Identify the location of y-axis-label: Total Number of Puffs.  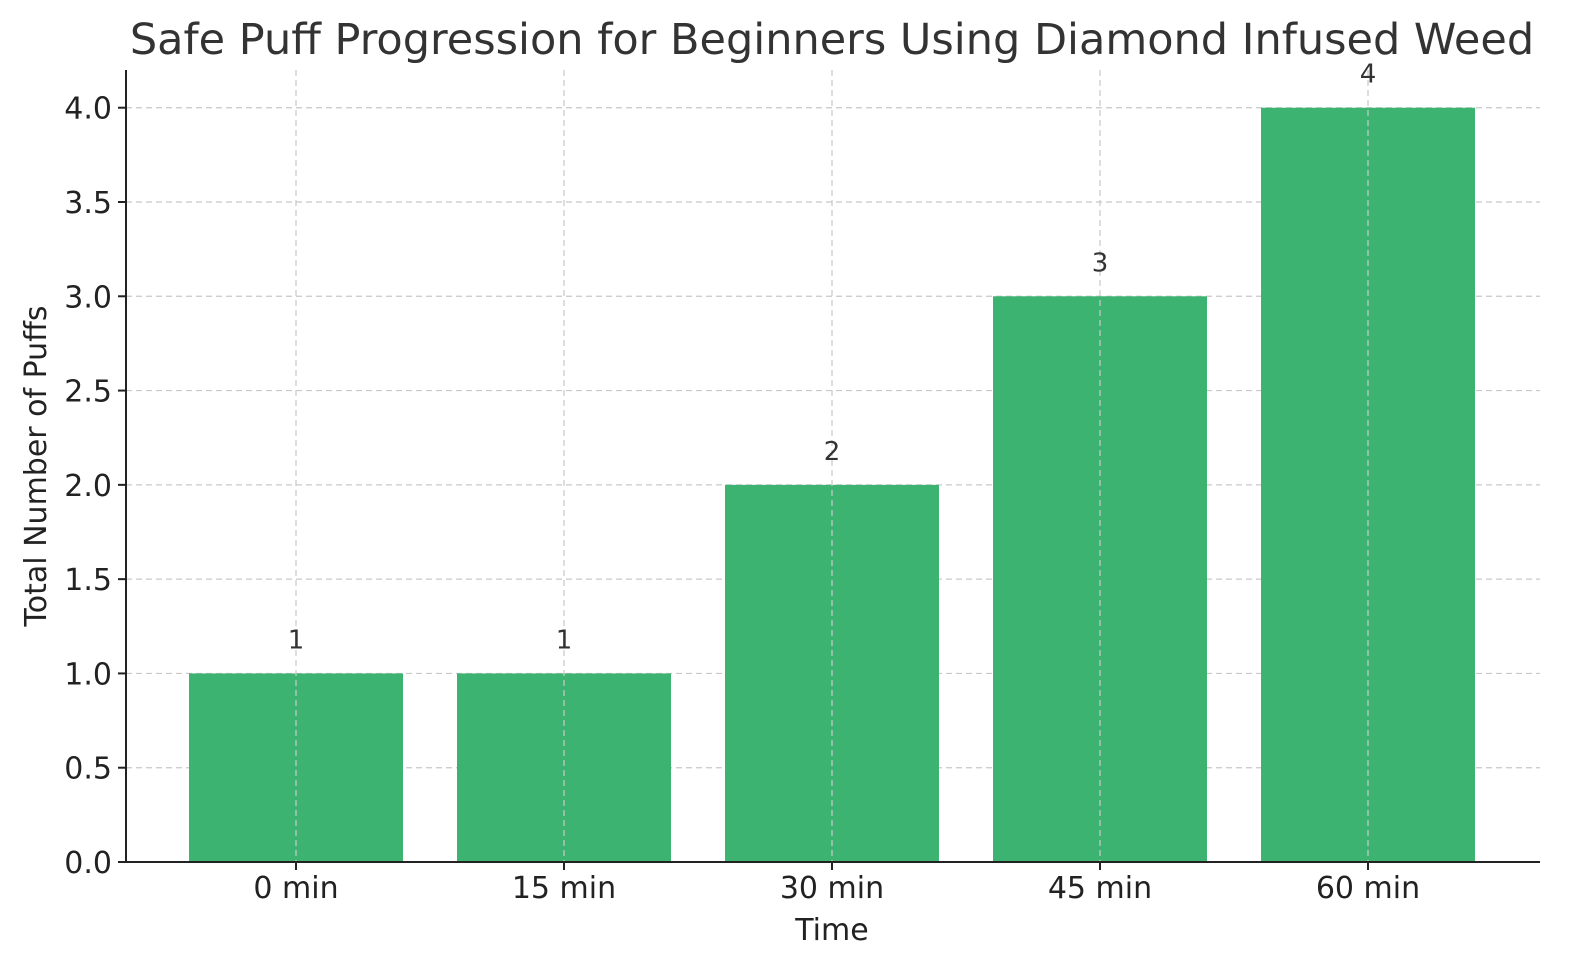
(36, 467).